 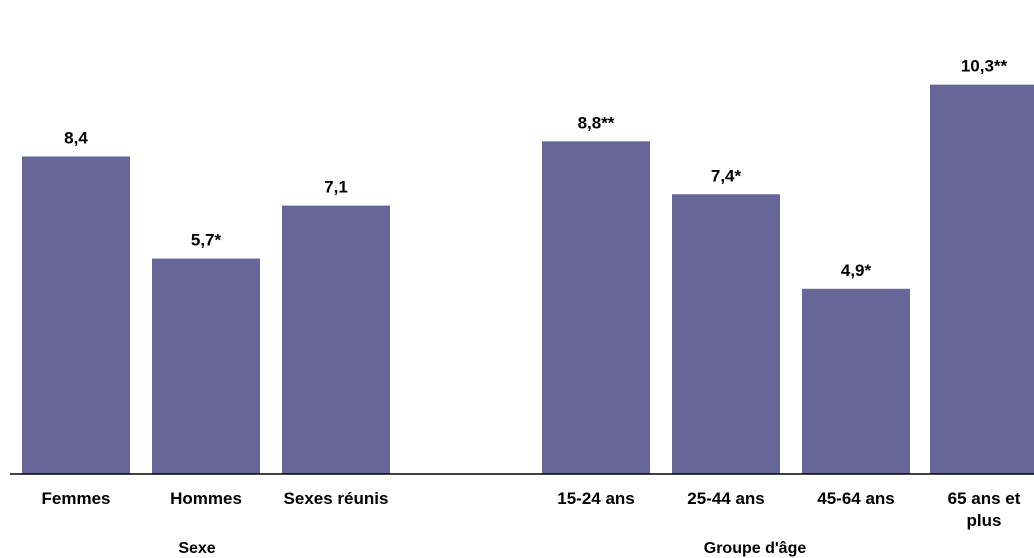 What do you see at coordinates (336, 498) in the screenshot?
I see `tick-label-sexes-reunis: Sexes réunis` at bounding box center [336, 498].